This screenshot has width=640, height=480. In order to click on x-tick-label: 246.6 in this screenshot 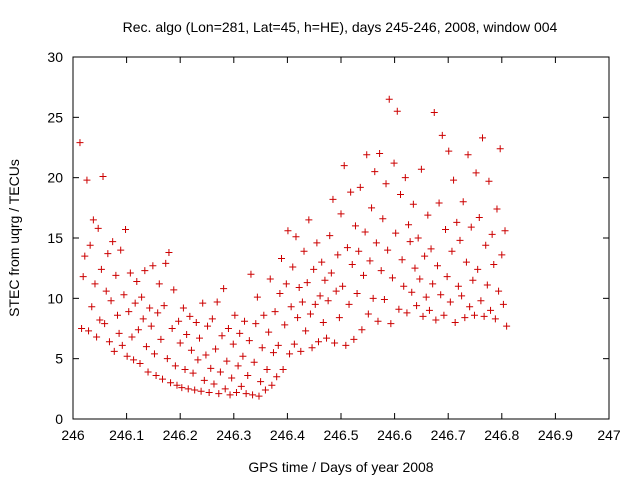, I will do `click(394, 435)`.